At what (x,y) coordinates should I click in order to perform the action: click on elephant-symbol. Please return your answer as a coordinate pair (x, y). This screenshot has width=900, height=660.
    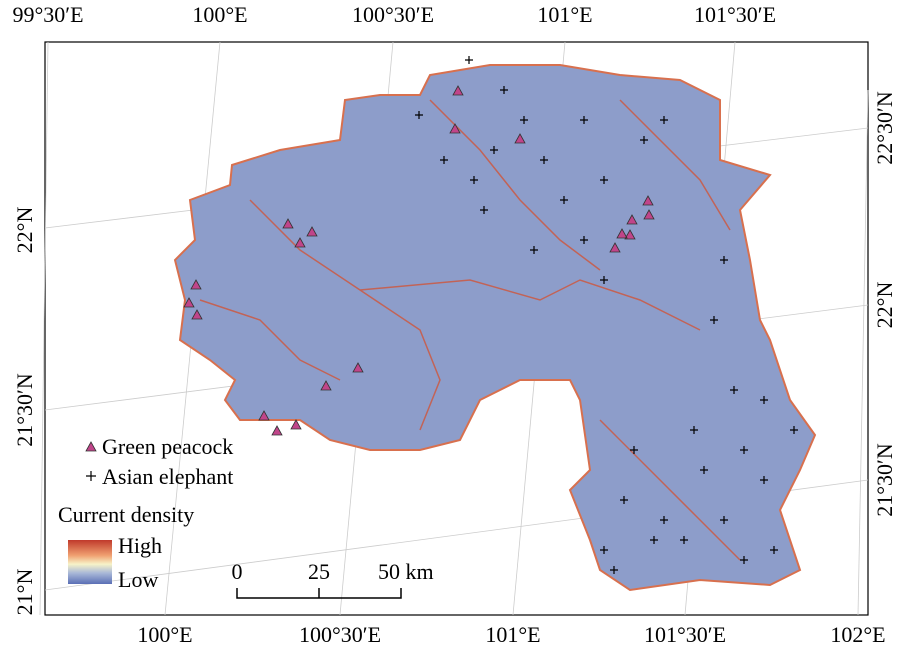
    Looking at the image, I should click on (91, 476).